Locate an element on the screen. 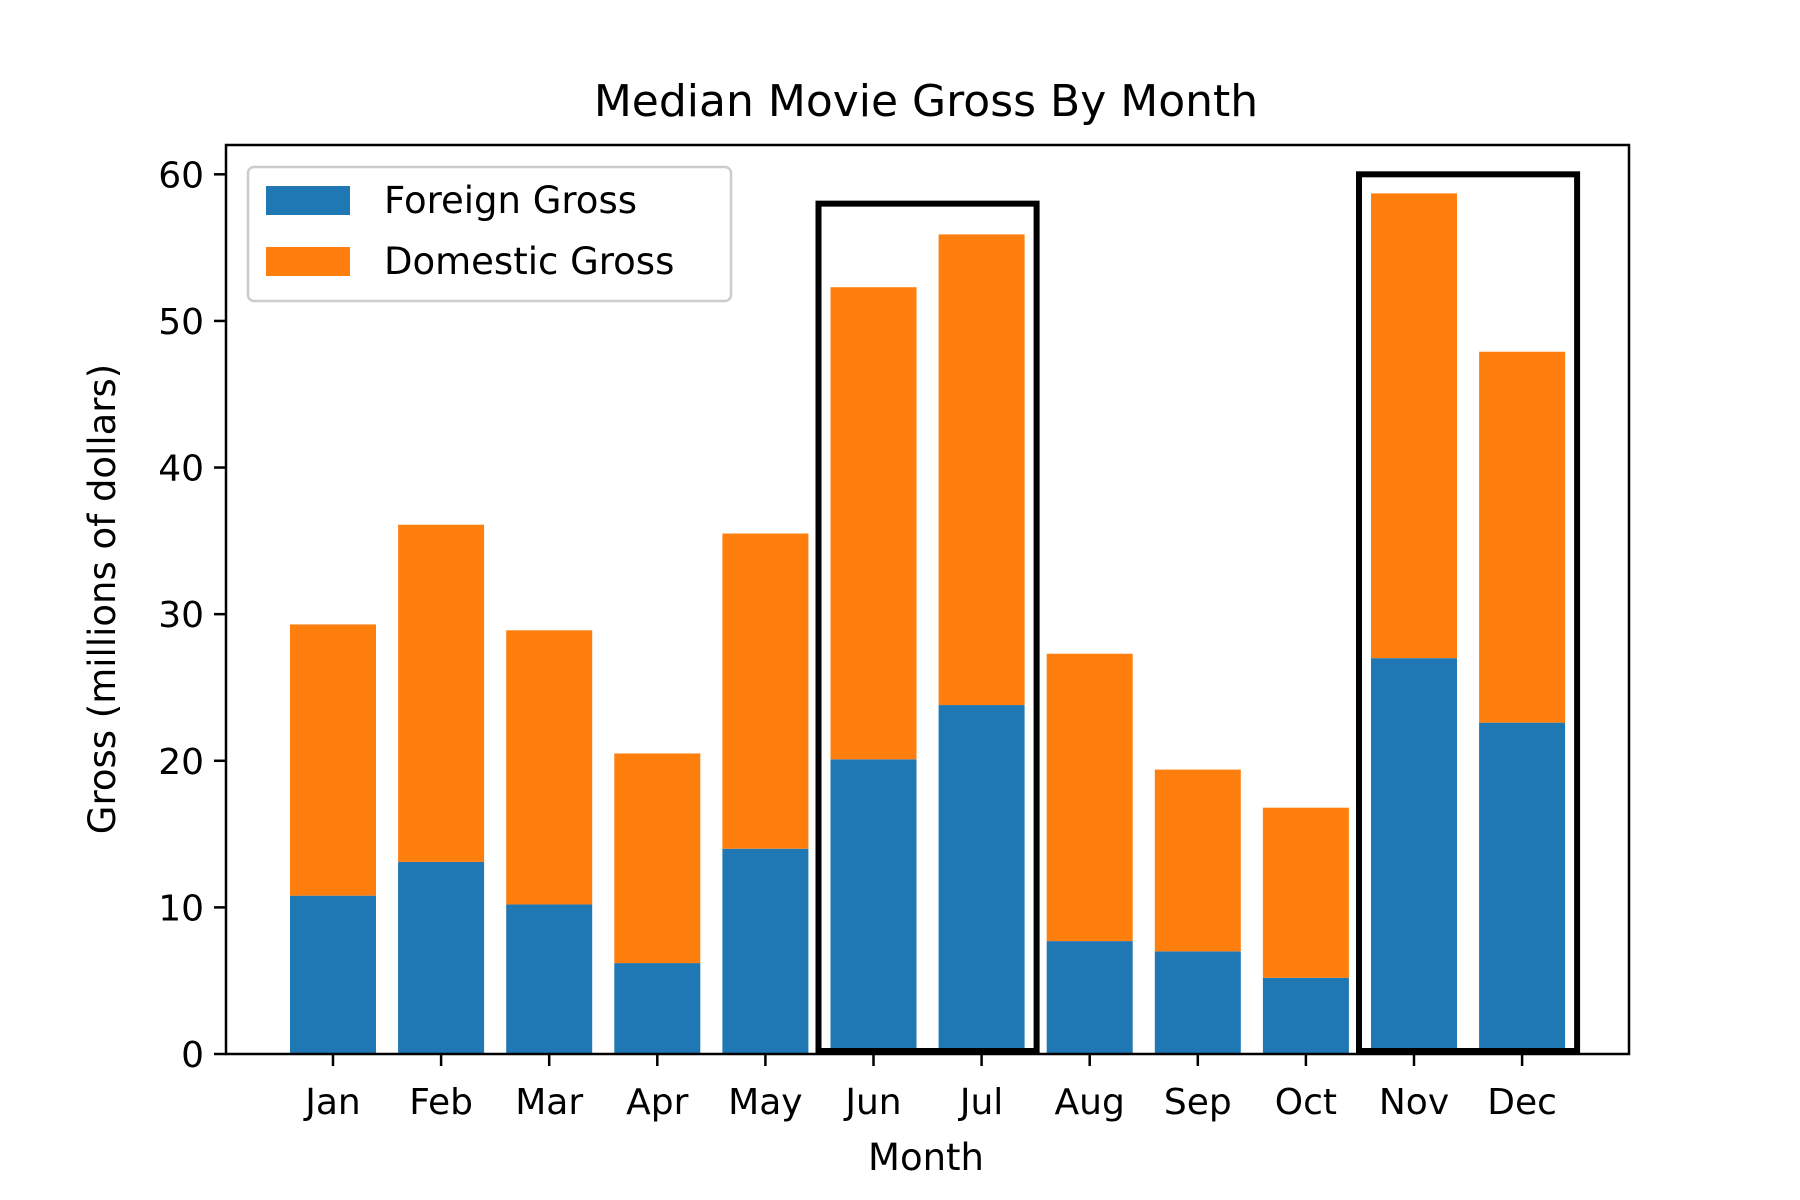  bar-foreign-sep is located at coordinates (1197, 1002).